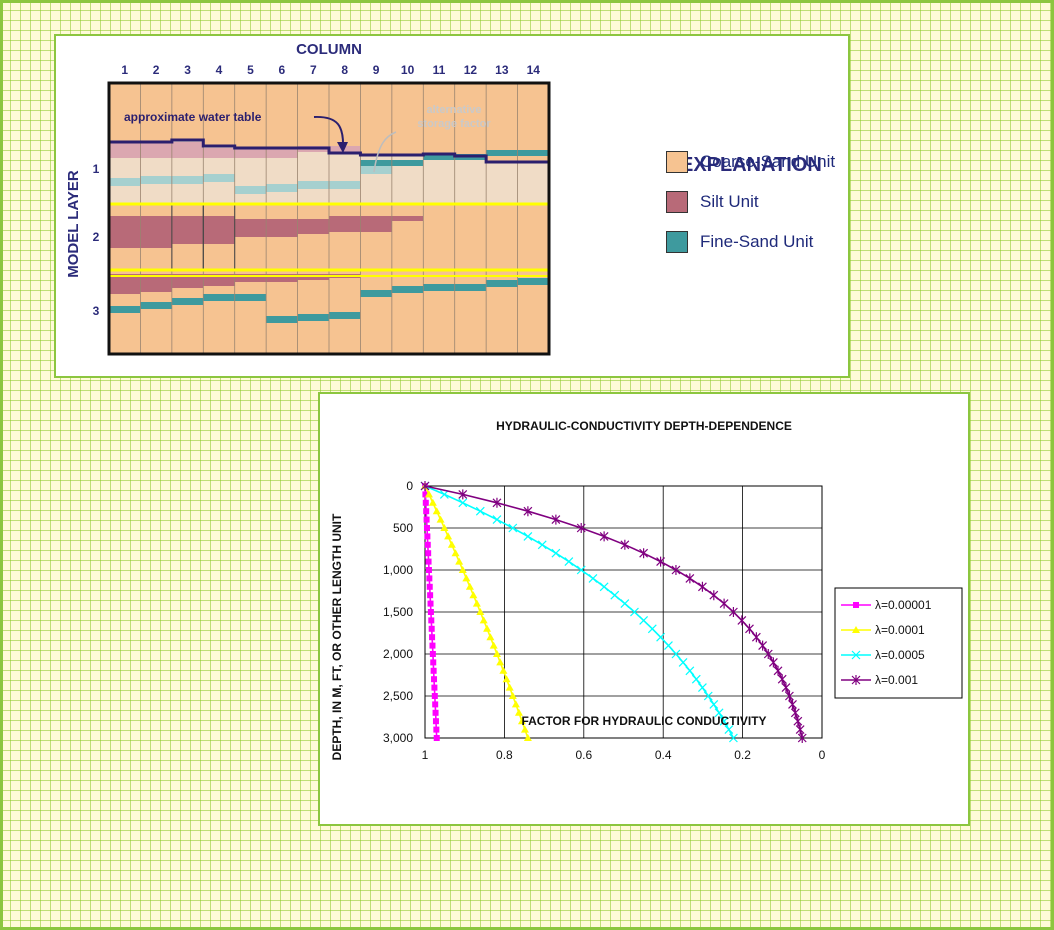 The image size is (1054, 930). I want to click on y-tick-label: 3,000, so click(398, 738).